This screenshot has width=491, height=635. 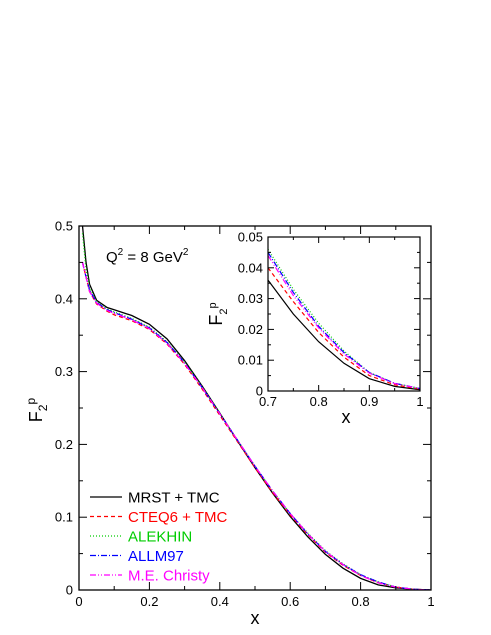 What do you see at coordinates (430, 601) in the screenshot?
I see `main-x-tick-label: 1` at bounding box center [430, 601].